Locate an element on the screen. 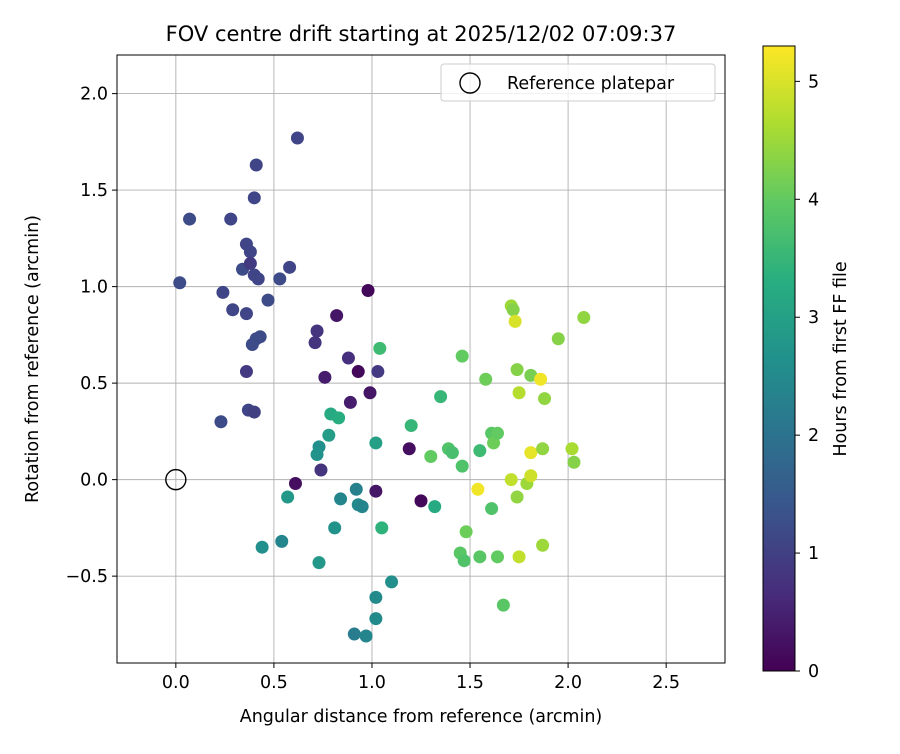 Image resolution: width=900 pixels, height=754 pixels. y-axis-ticks: −0.5 0.0 0.5 1.0 1.5 2.0 is located at coordinates (91, 336).